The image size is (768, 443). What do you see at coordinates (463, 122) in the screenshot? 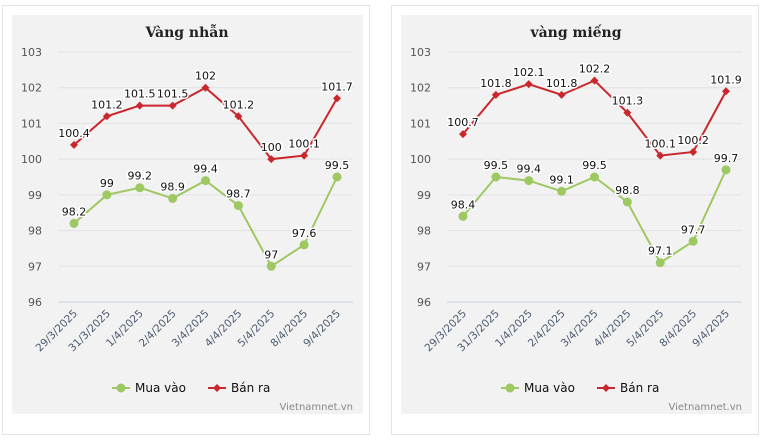
I see `data-label: 100.7` at bounding box center [463, 122].